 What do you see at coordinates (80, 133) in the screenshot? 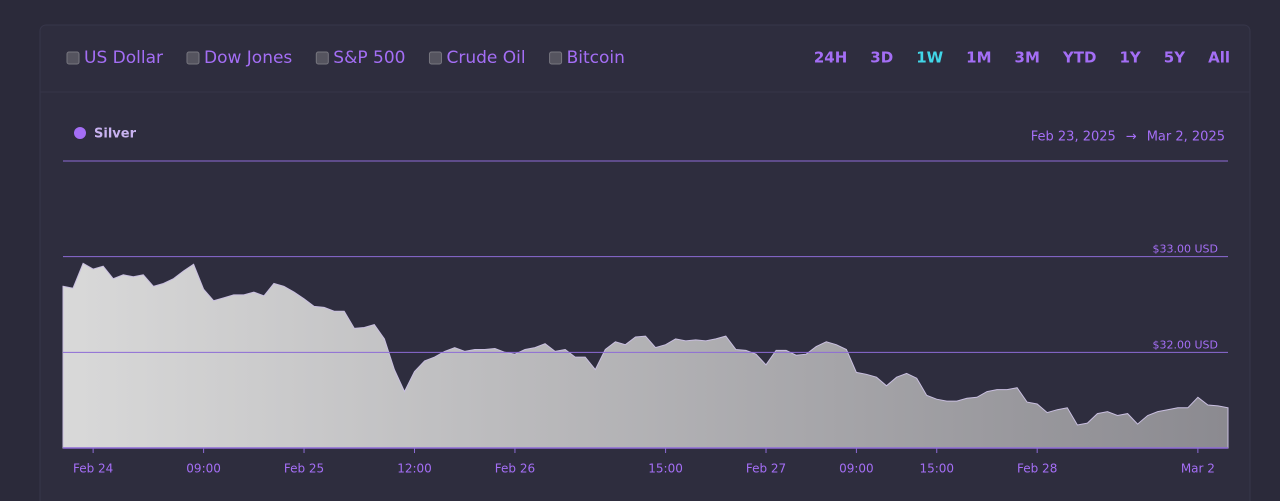
I see `legend-dot` at bounding box center [80, 133].